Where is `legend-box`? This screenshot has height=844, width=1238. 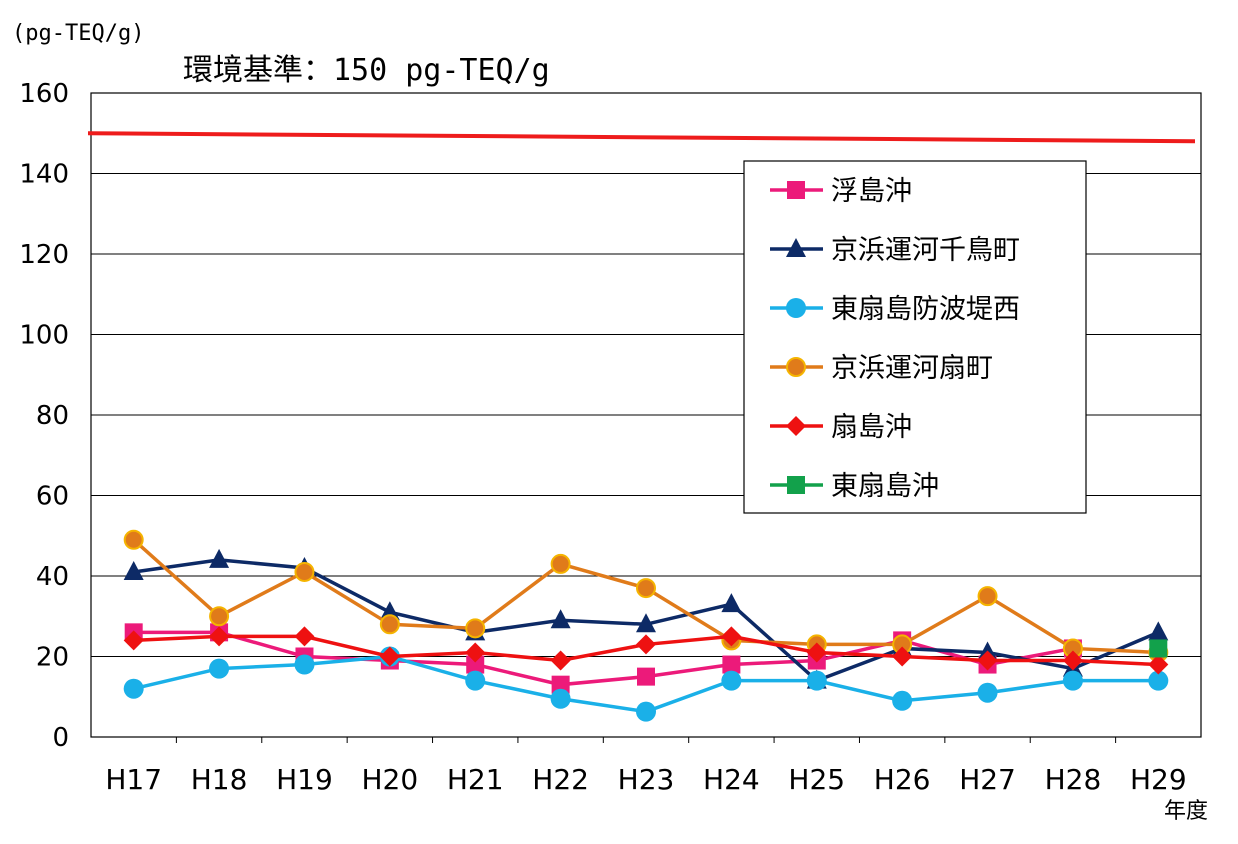
legend-box is located at coordinates (915, 337).